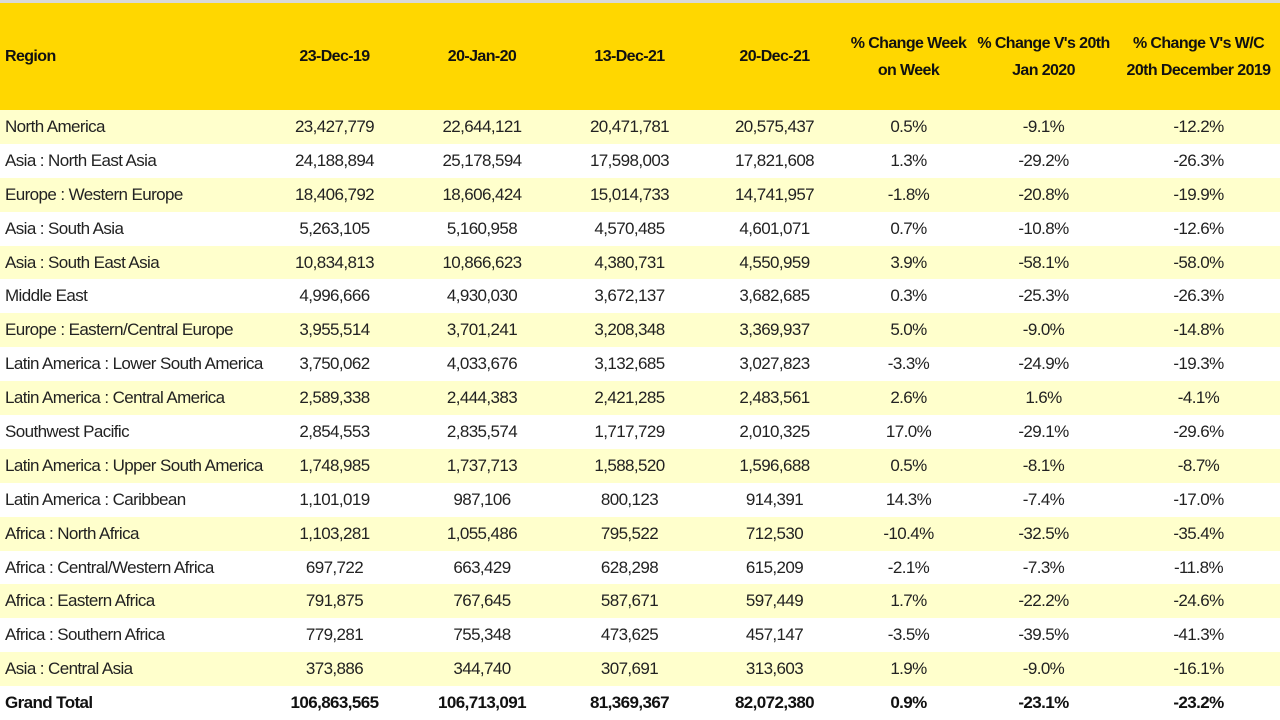  Describe the element at coordinates (482, 601) in the screenshot. I see `cell-20-jan-20: 767,645` at that location.